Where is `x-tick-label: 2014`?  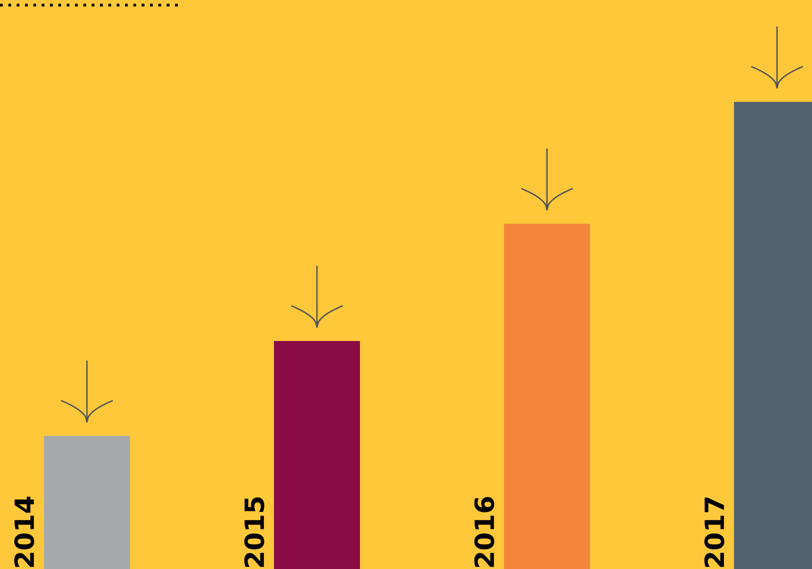 x-tick-label: 2014 is located at coordinates (24, 531).